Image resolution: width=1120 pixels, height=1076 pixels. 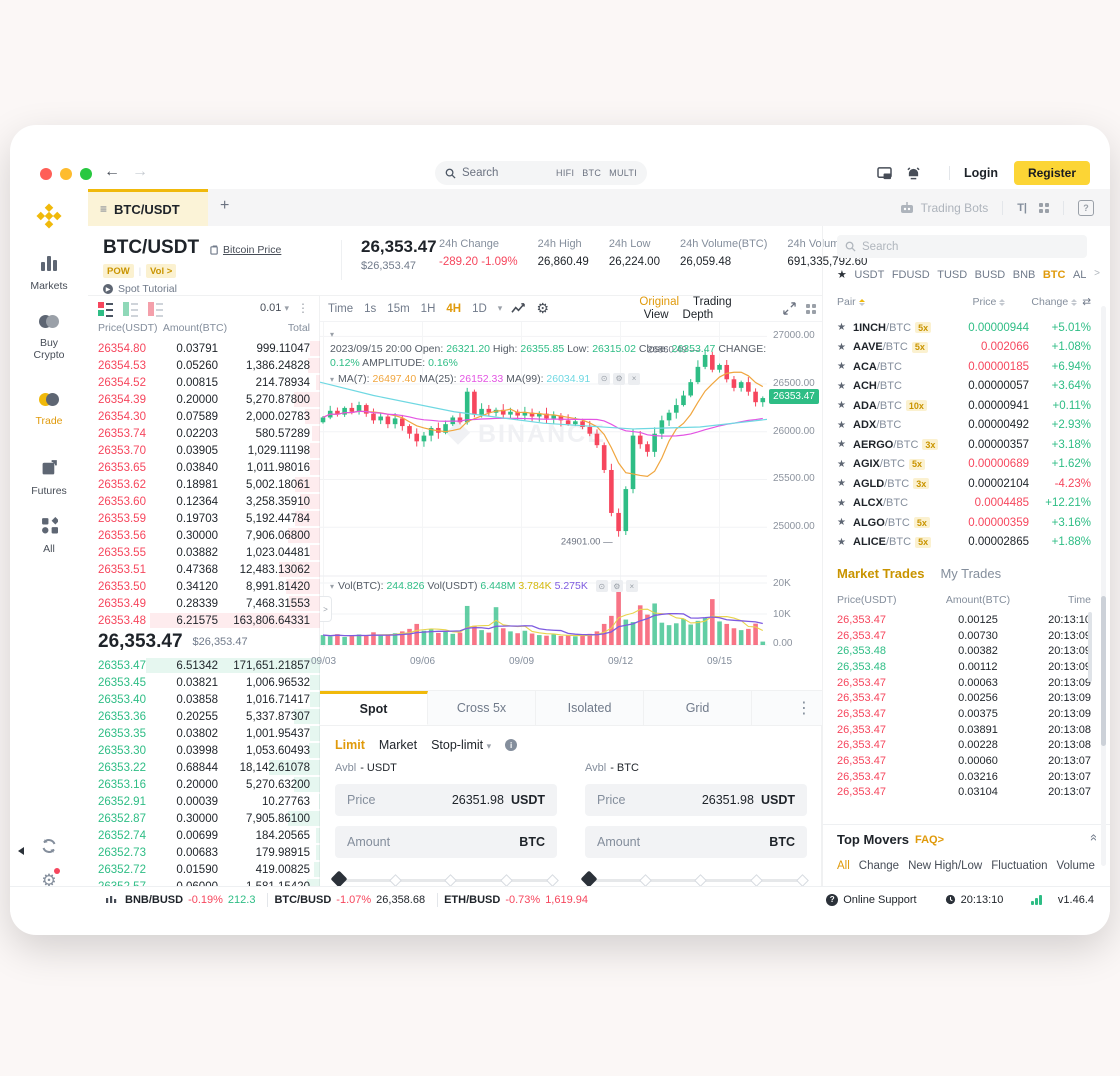 What do you see at coordinates (964, 619) in the screenshot?
I see `trade-row: 26,353.47 0.00125 20:13:10` at bounding box center [964, 619].